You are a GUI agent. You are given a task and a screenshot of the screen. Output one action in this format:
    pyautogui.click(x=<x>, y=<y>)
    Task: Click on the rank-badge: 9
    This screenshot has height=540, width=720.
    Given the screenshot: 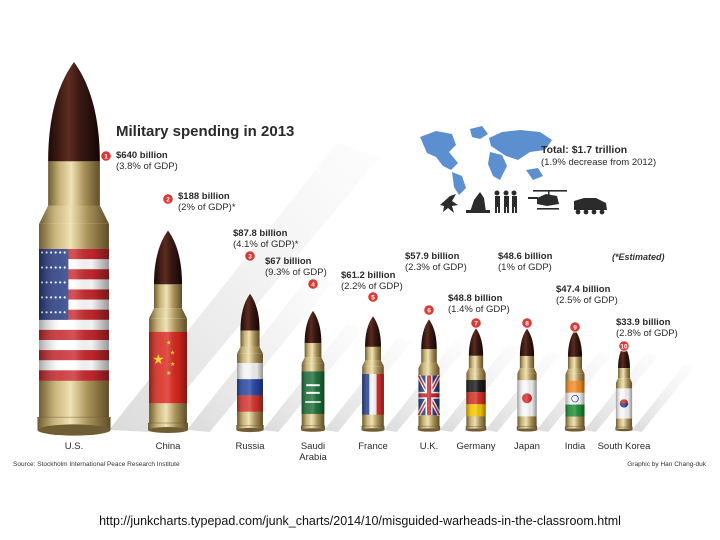 What is the action you would take?
    pyautogui.click(x=575, y=327)
    